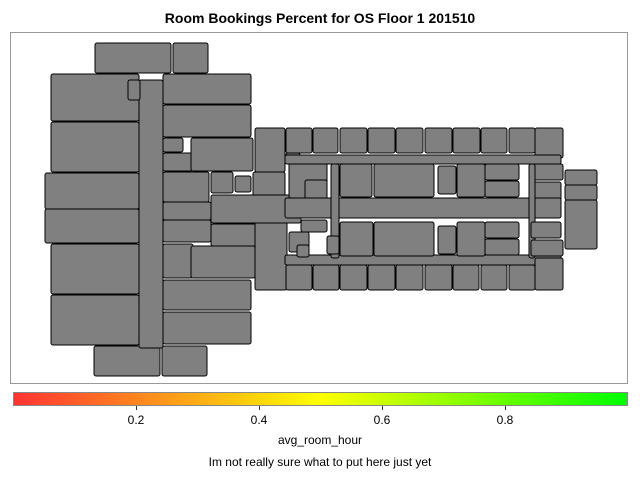  What do you see at coordinates (320, 440) in the screenshot?
I see `legend-label: avg_room_hour` at bounding box center [320, 440].